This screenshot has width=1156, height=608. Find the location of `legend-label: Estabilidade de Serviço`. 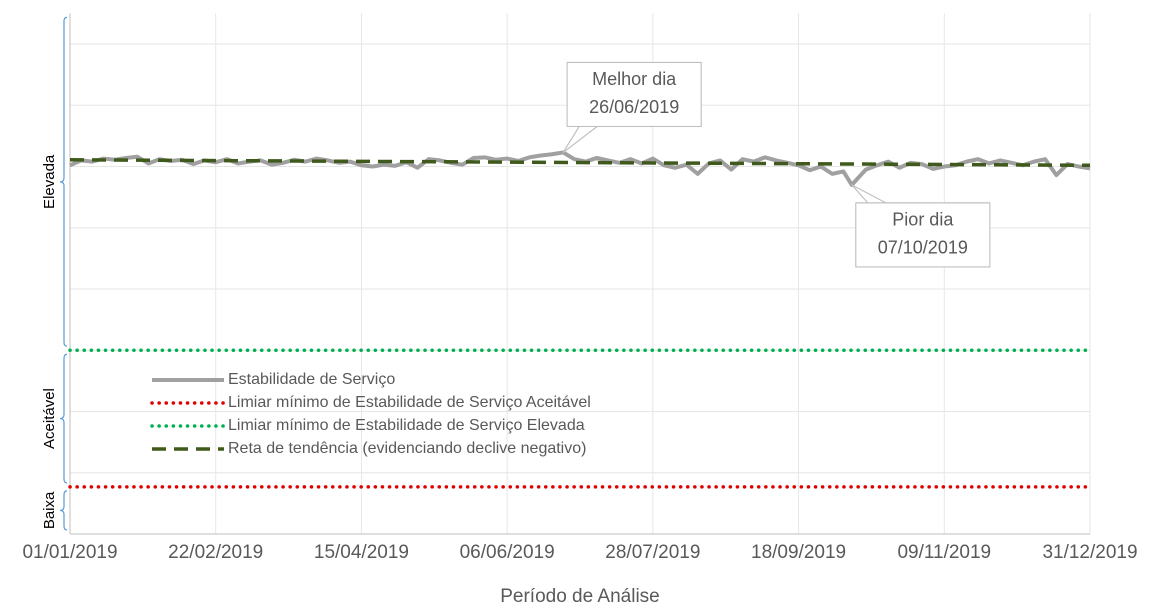

legend-label: Estabilidade de Serviço is located at coordinates (311, 379).